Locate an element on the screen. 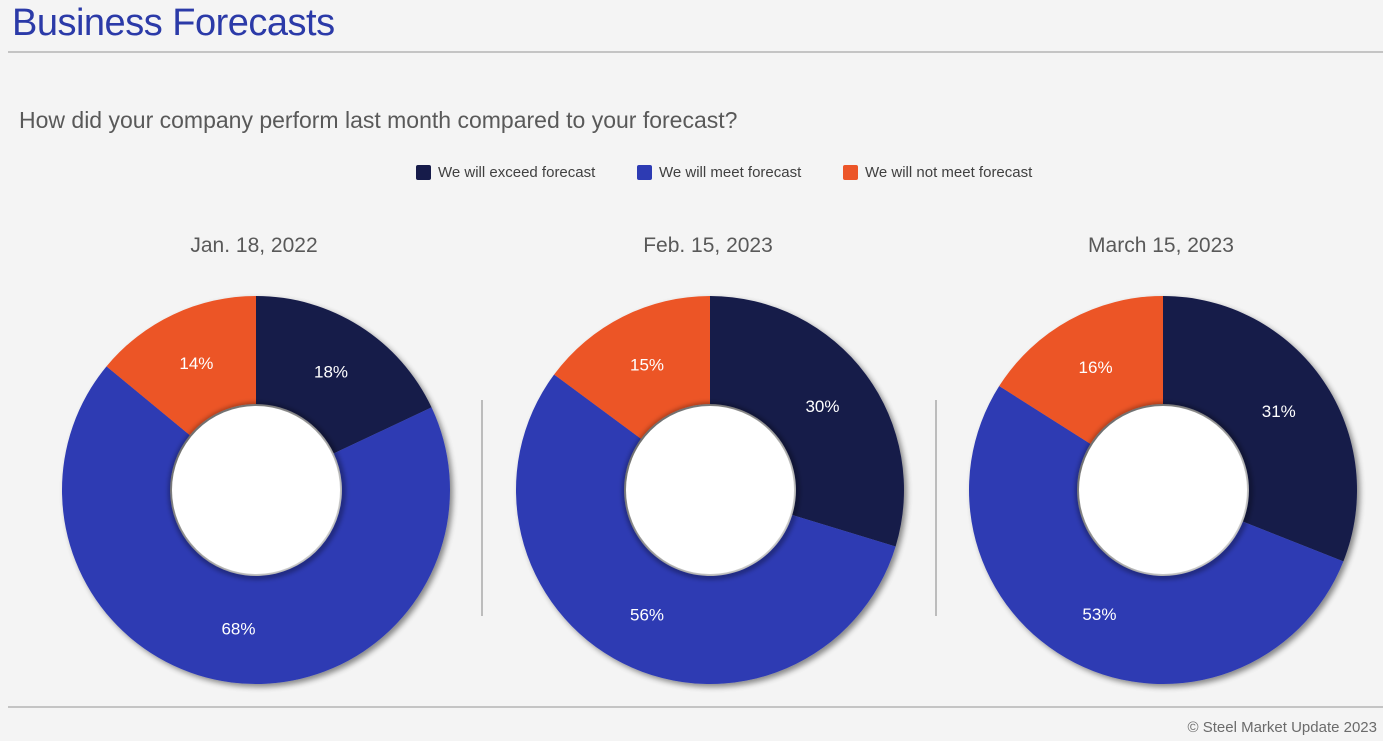 The height and width of the screenshot is (741, 1383). chart-title-jan-2022: Jan. 18, 2022 is located at coordinates (254, 245).